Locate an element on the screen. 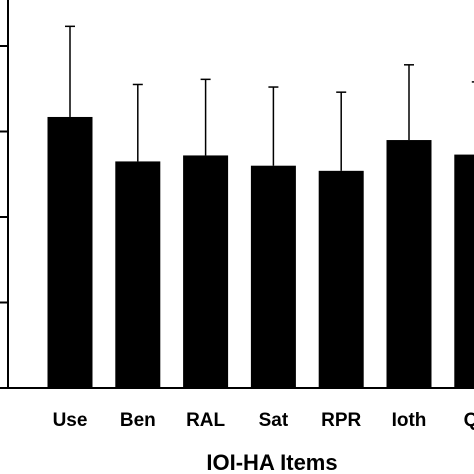 This screenshot has width=474, height=474. x-tick-label-ioth: Ioth is located at coordinates (409, 420).